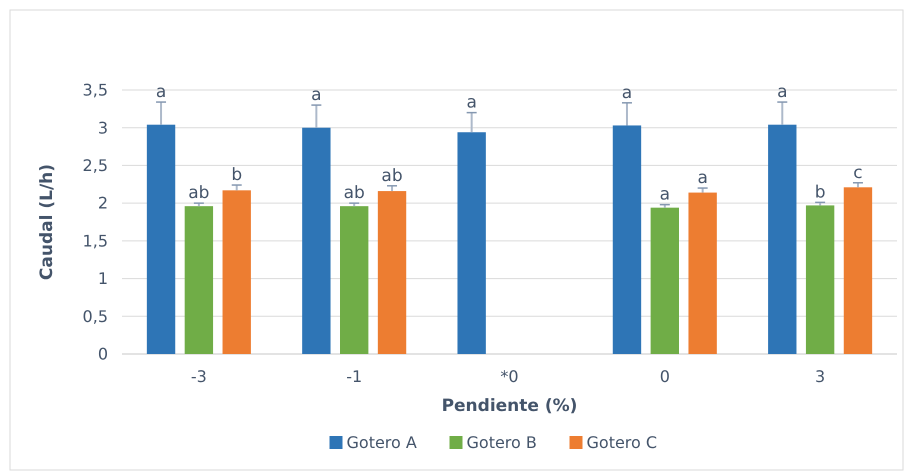 The width and height of the screenshot is (911, 472). What do you see at coordinates (103, 203) in the screenshot?
I see `y-tick-label: 2` at bounding box center [103, 203].